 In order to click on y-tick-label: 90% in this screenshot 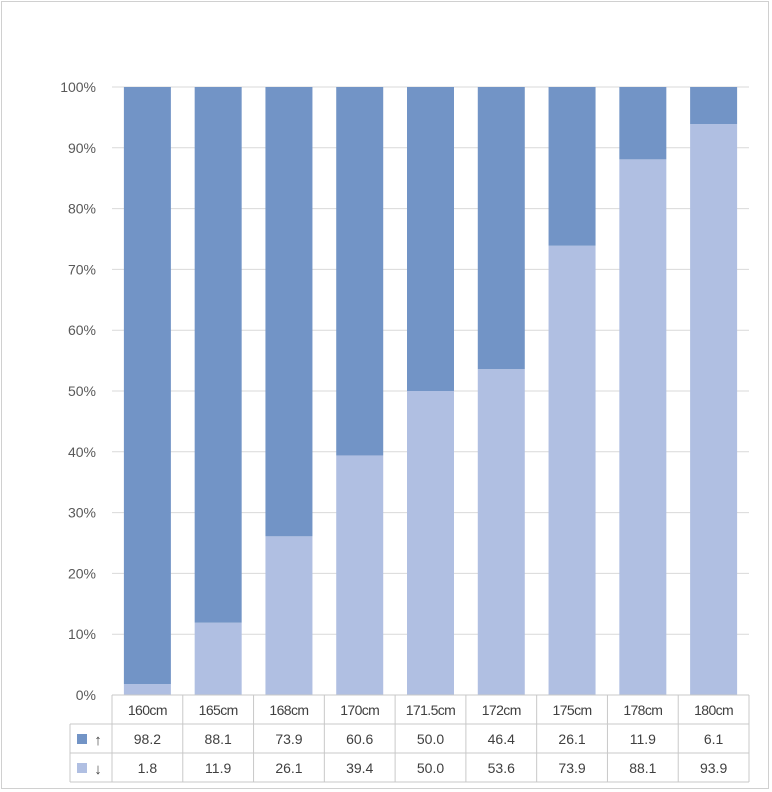, I will do `click(82, 148)`.